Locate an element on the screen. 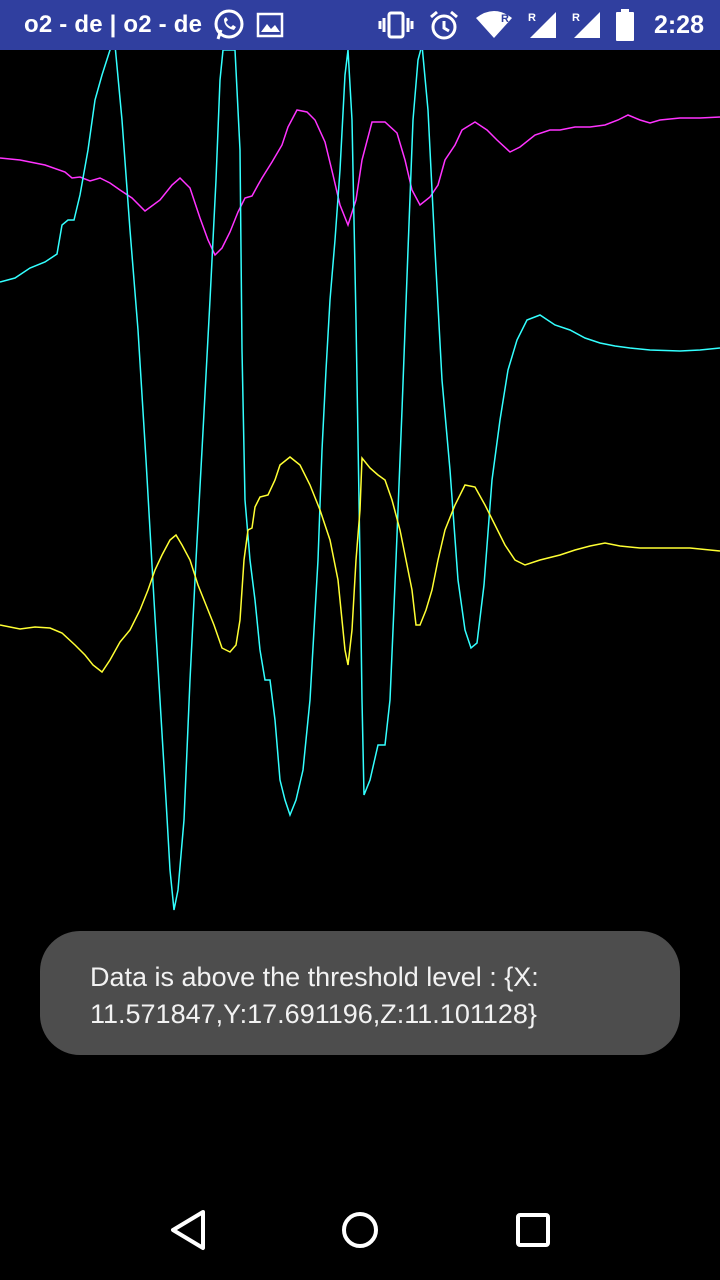 The height and width of the screenshot is (1280, 720). alarm-icon is located at coordinates (444, 25).